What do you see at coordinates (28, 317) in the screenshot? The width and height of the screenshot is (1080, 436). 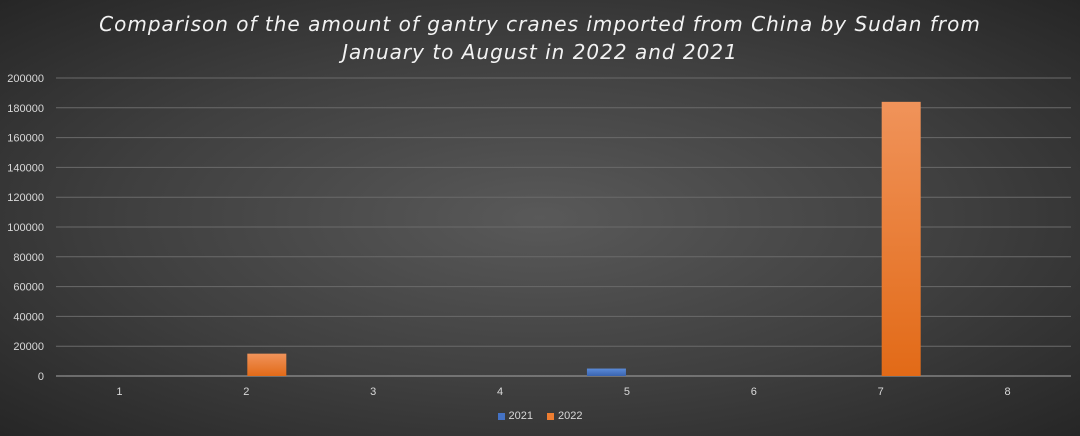 I see `y-tick-label: 40000` at bounding box center [28, 317].